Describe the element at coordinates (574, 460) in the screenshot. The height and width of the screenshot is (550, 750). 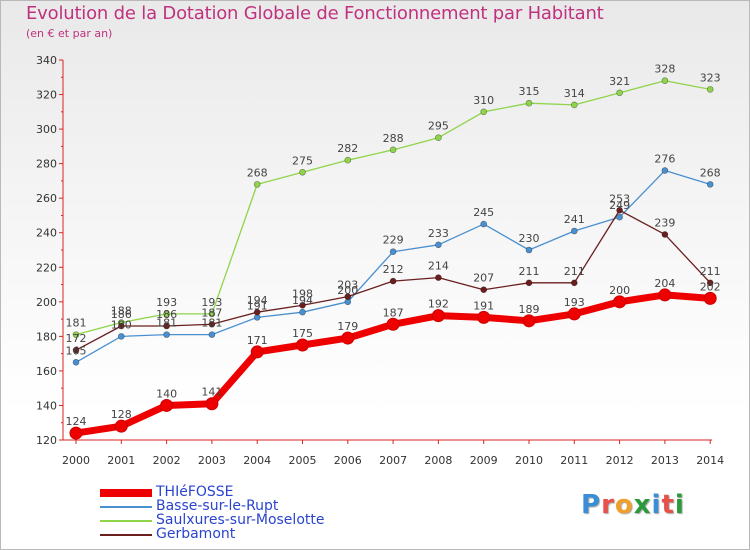
I see `x-tick-label: 2011` at that location.